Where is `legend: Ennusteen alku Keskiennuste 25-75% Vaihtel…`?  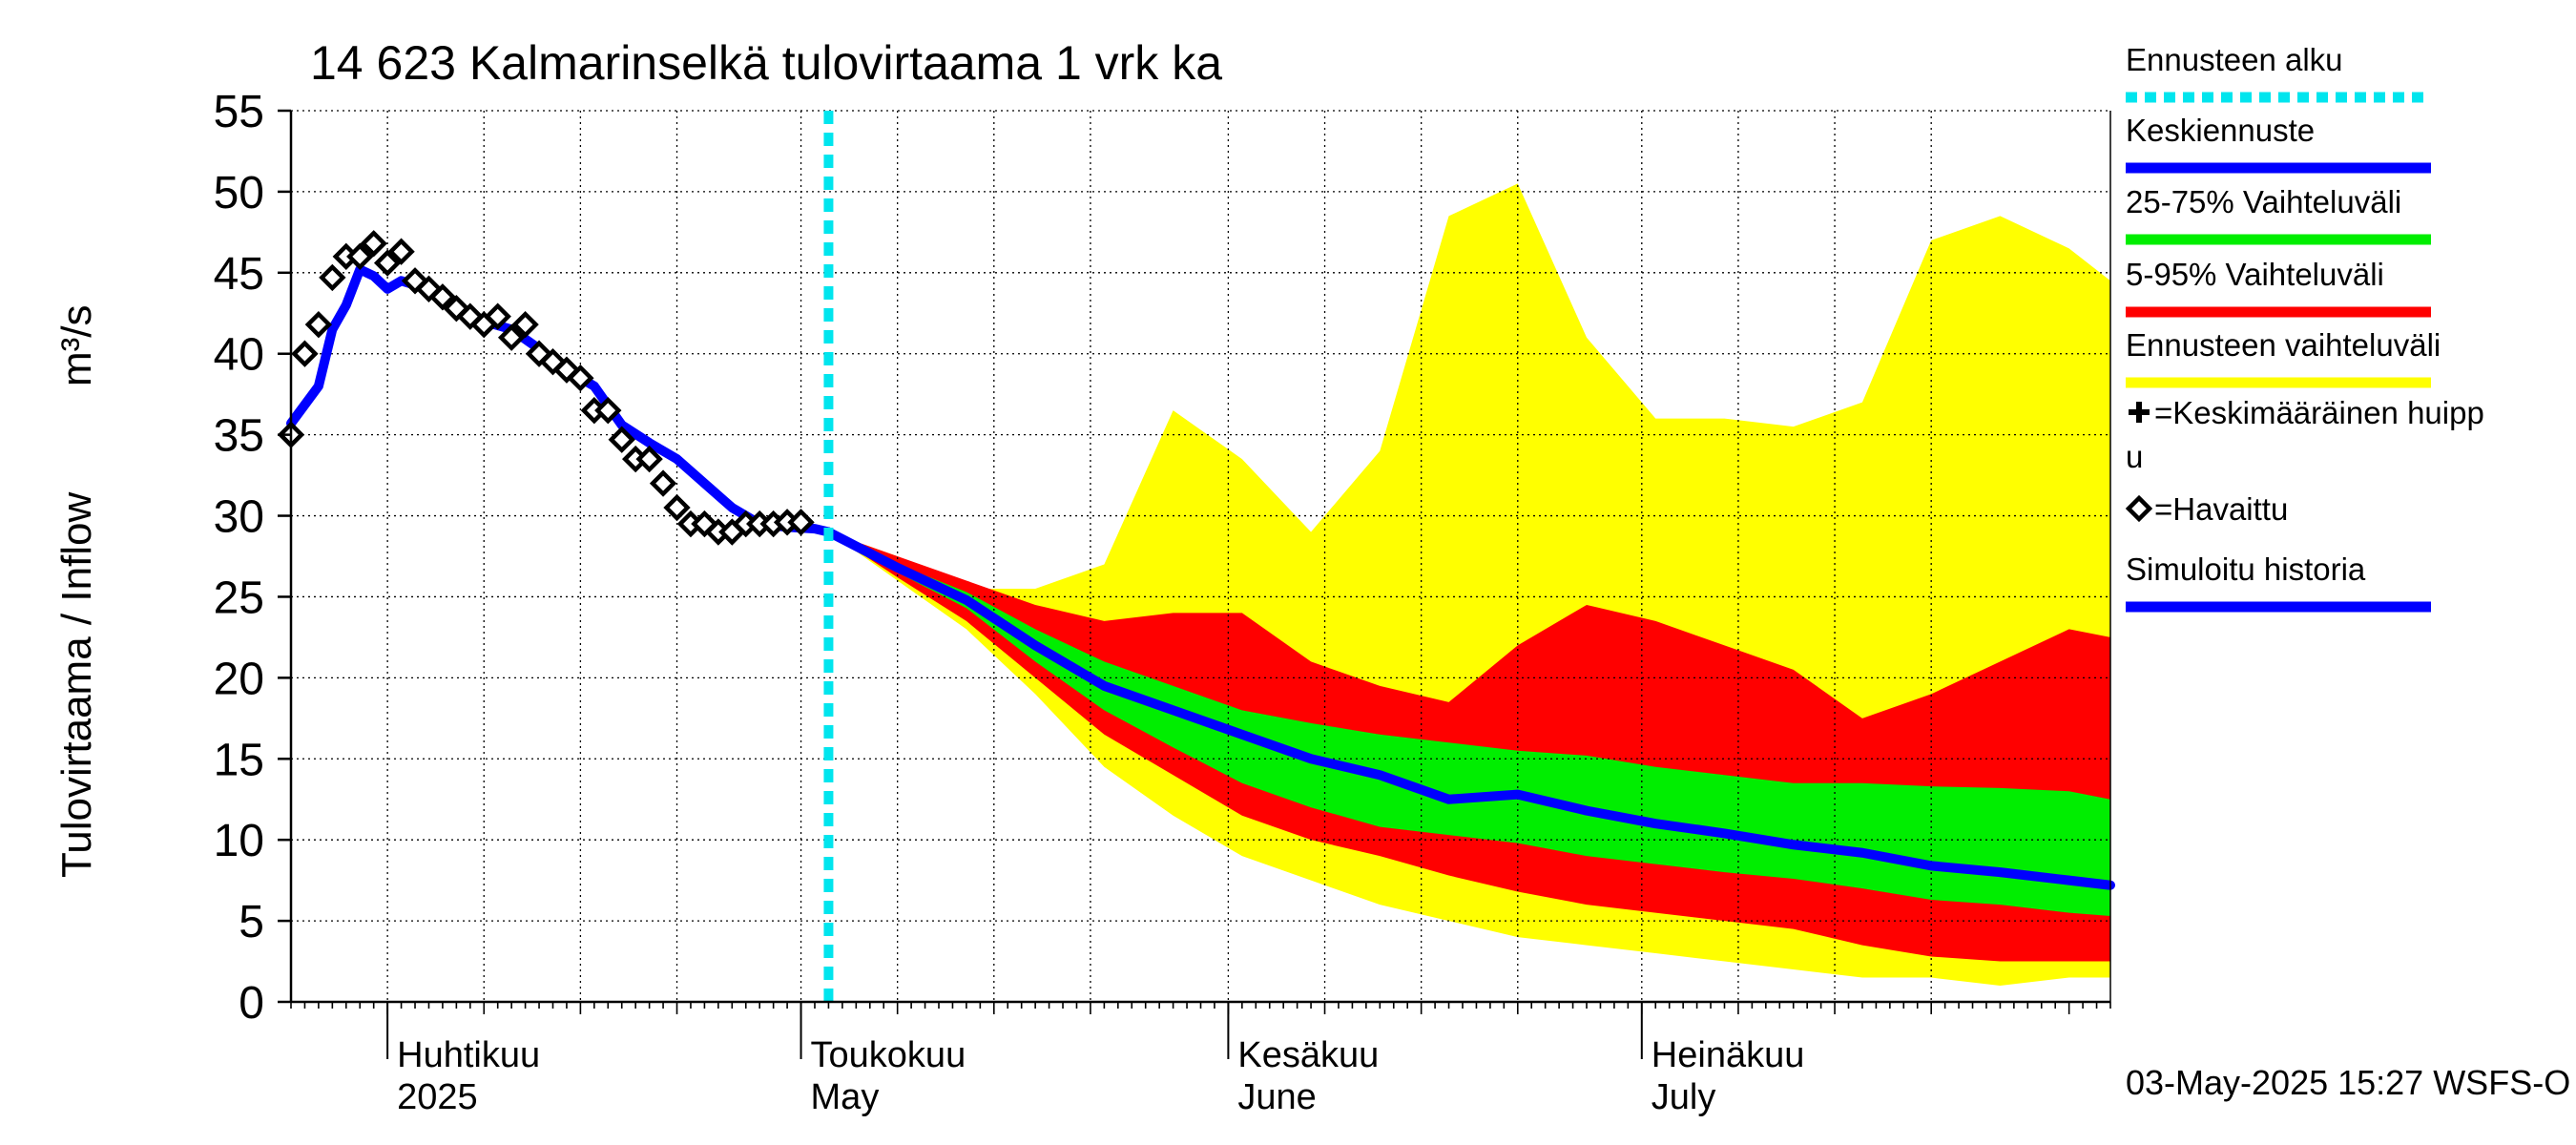
legend: Ennusteen alku Keskiennuste 25-75% Vaihtel… is located at coordinates (2304, 327).